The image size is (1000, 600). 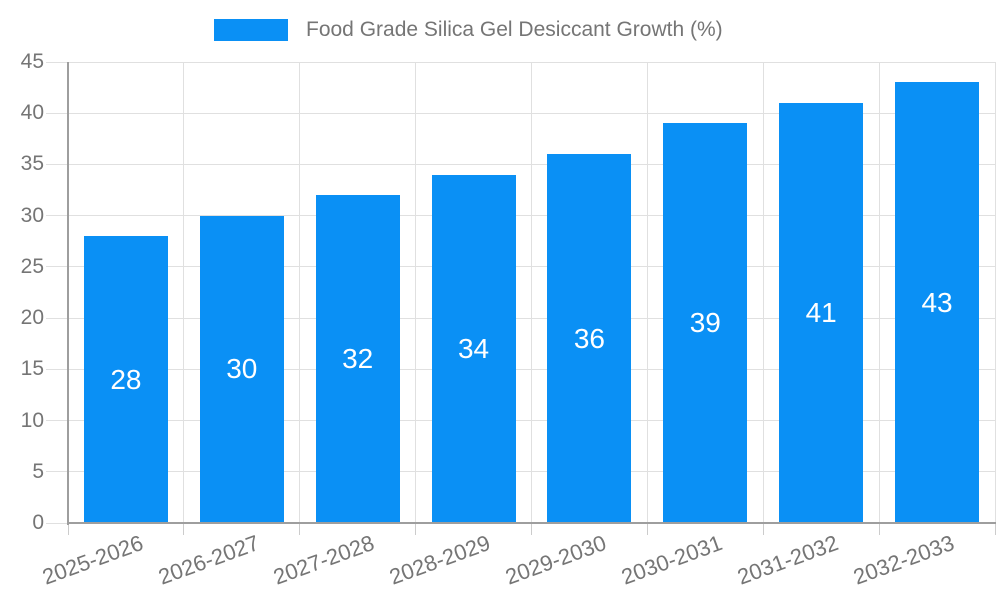 I want to click on y-axis-line, so click(x=68, y=293).